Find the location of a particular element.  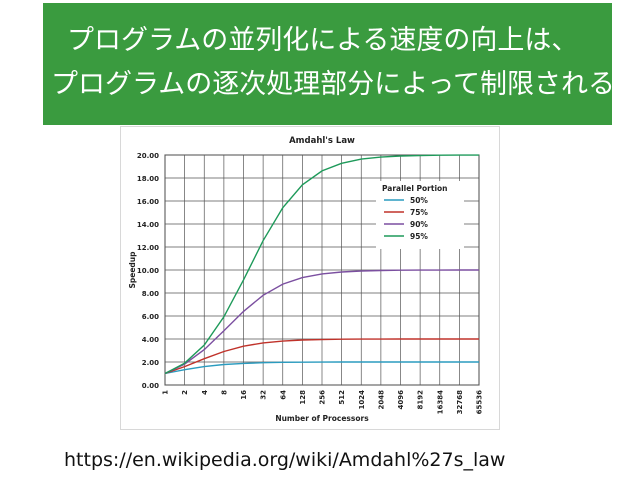

y-tick-label: 0.00 is located at coordinates (150, 386).